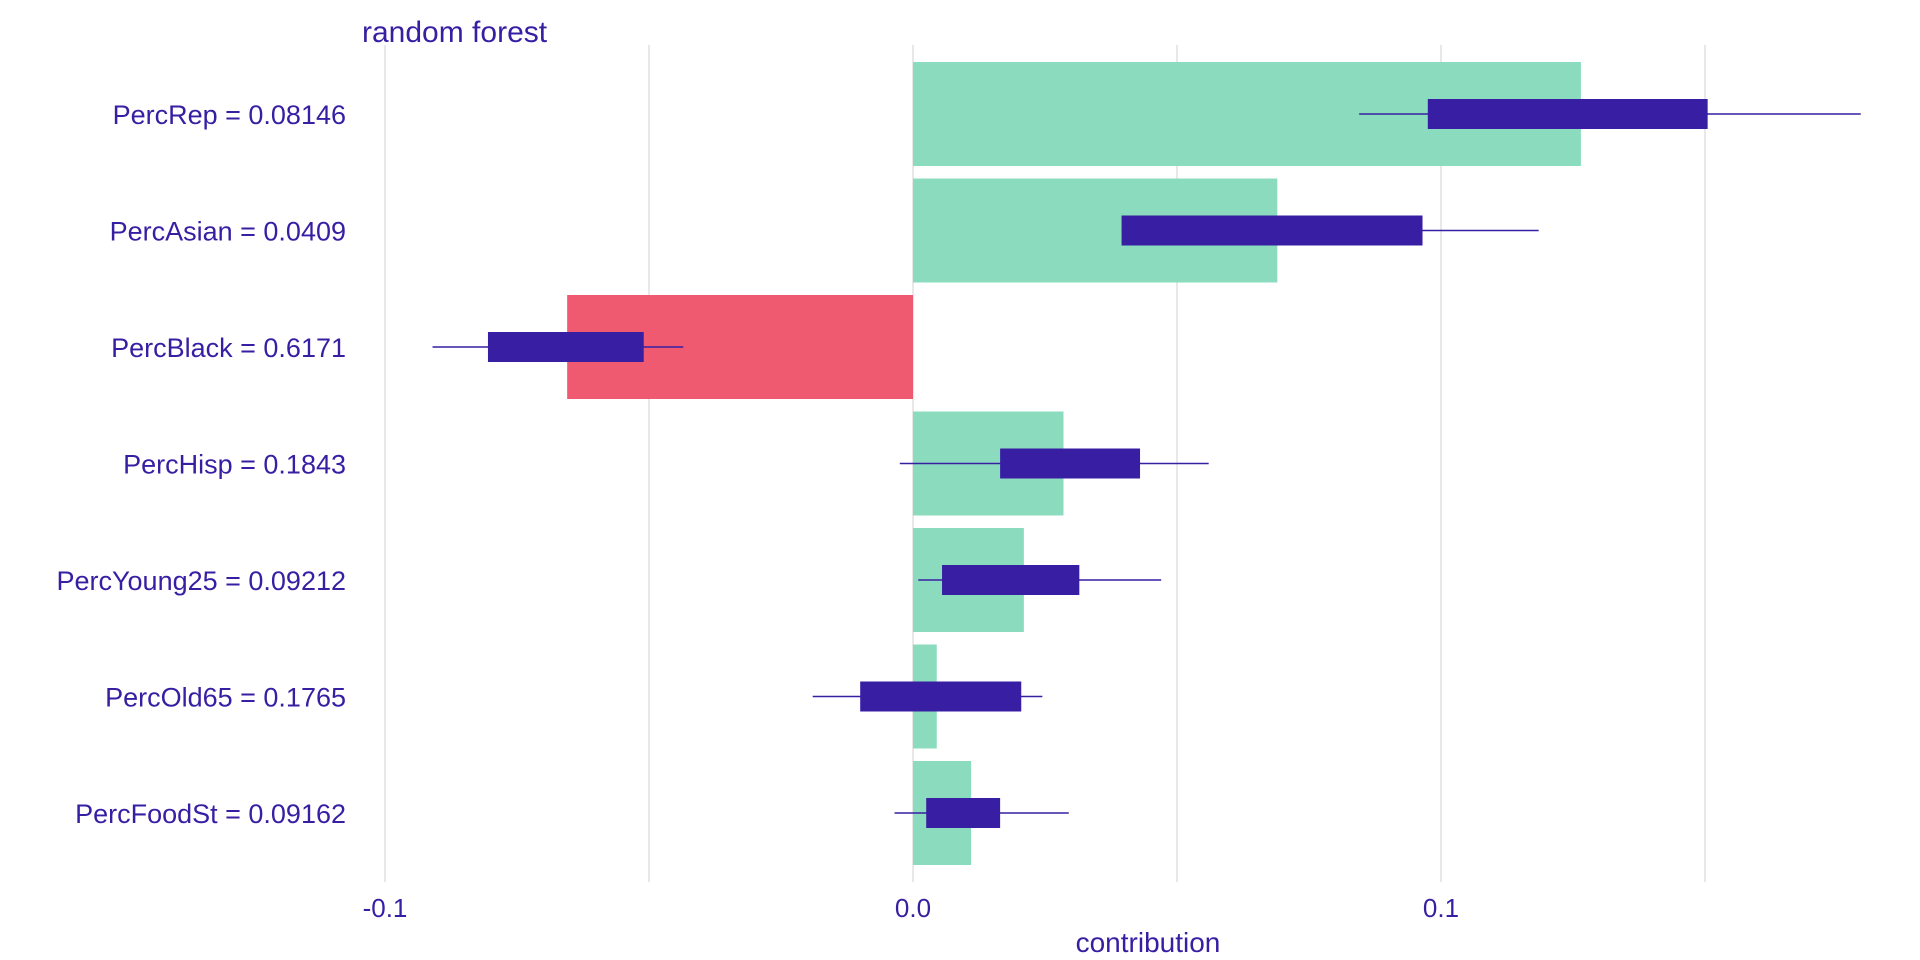  I want to click on feature-label: PercYoung25 = 0.09212, so click(201, 581).